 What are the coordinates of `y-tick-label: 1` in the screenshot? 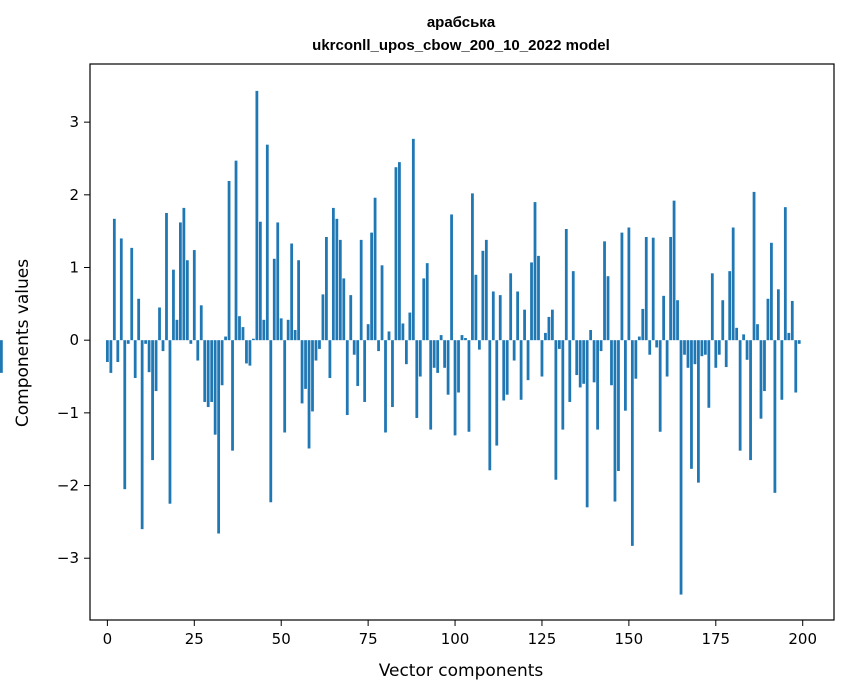 It's located at (74, 268).